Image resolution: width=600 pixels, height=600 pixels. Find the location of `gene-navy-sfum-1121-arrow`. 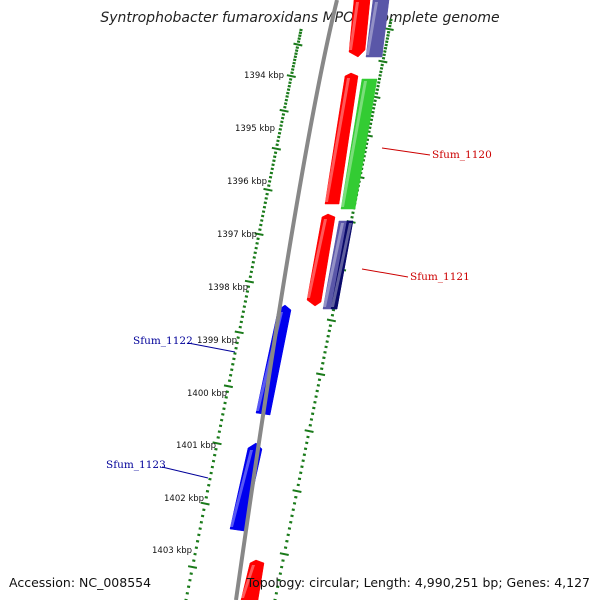

gene-navy-sfum-1121-arrow is located at coordinates (342, 265).